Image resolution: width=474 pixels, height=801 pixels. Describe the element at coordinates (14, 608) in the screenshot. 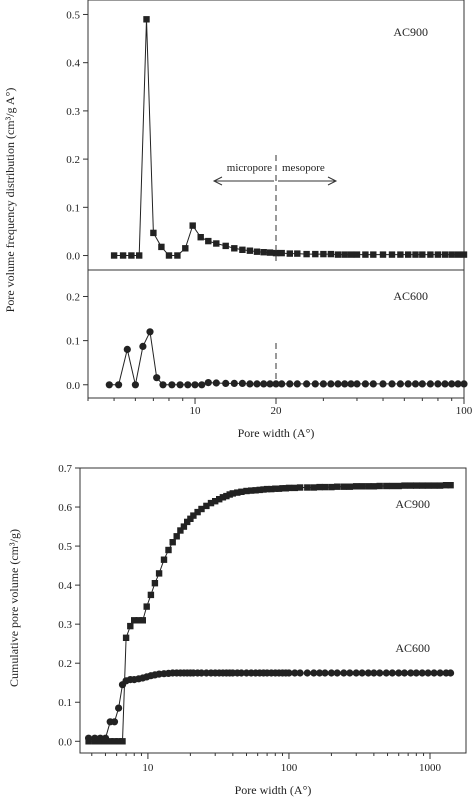

I see `bottom-y-axis-label: Cumulative pore volume (cm³/g)` at that location.